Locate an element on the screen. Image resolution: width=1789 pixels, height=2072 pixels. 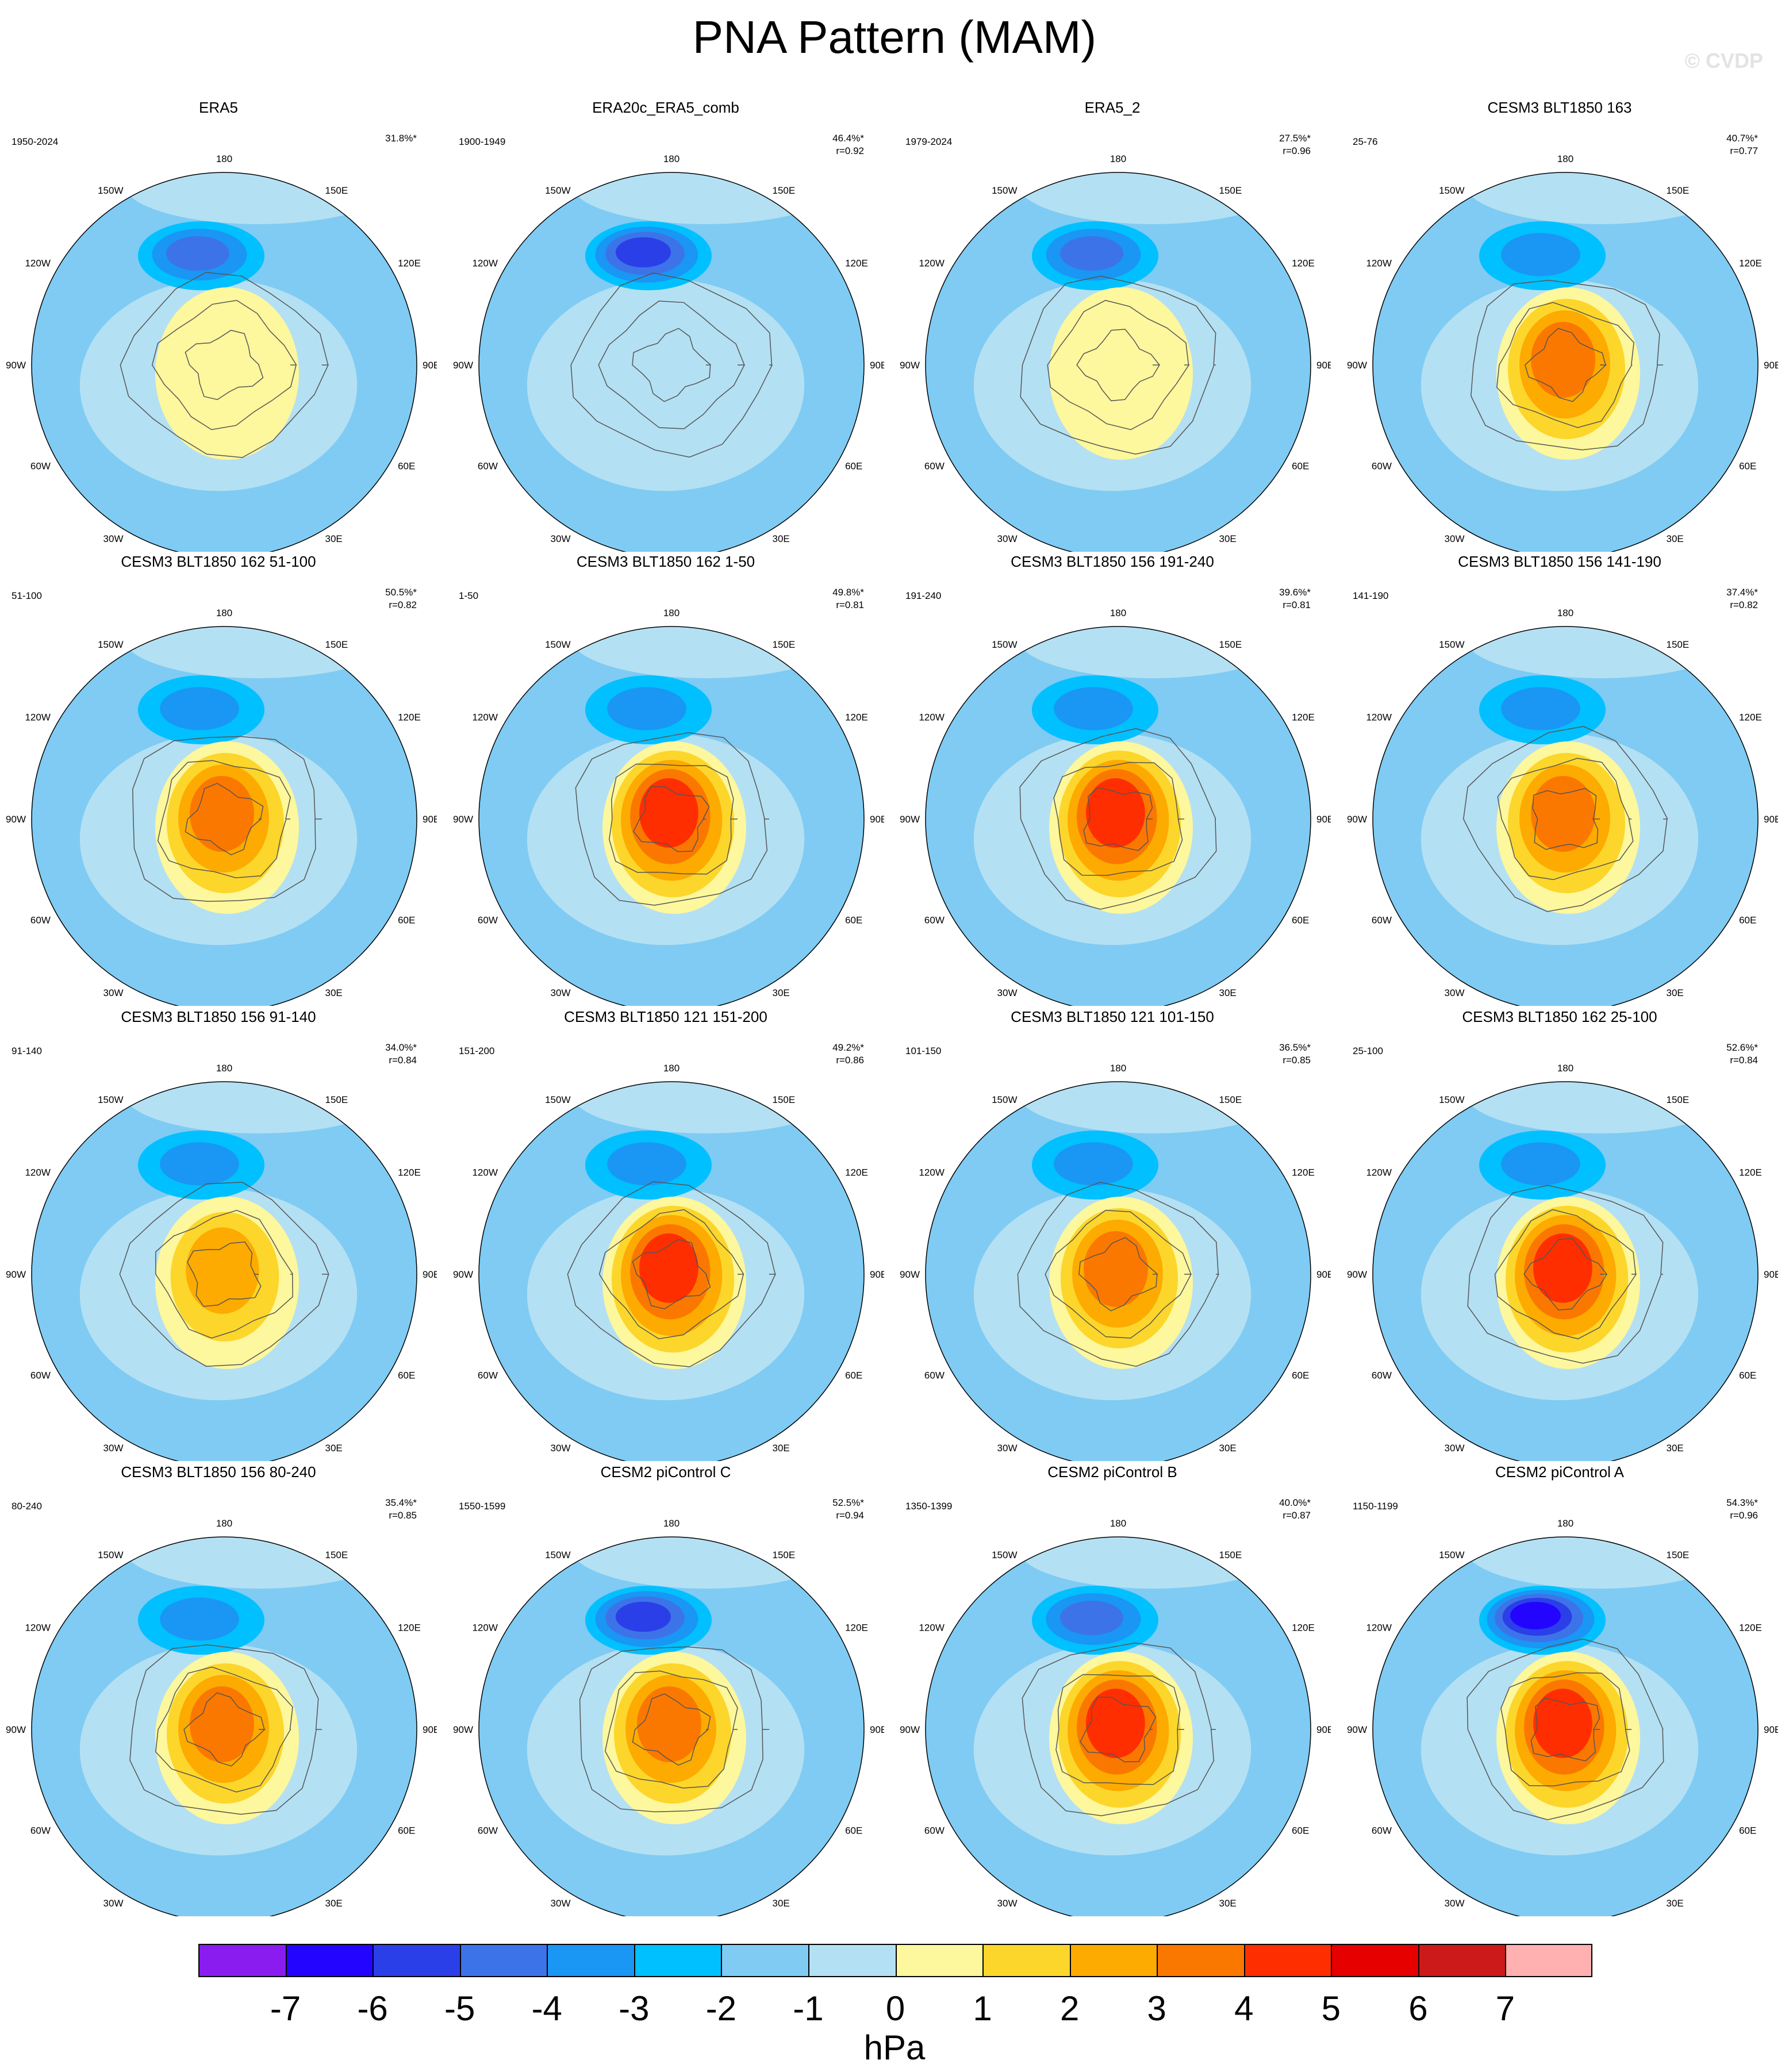
panel-stats: 35.4%* r=0.85 is located at coordinates (401, 1509).